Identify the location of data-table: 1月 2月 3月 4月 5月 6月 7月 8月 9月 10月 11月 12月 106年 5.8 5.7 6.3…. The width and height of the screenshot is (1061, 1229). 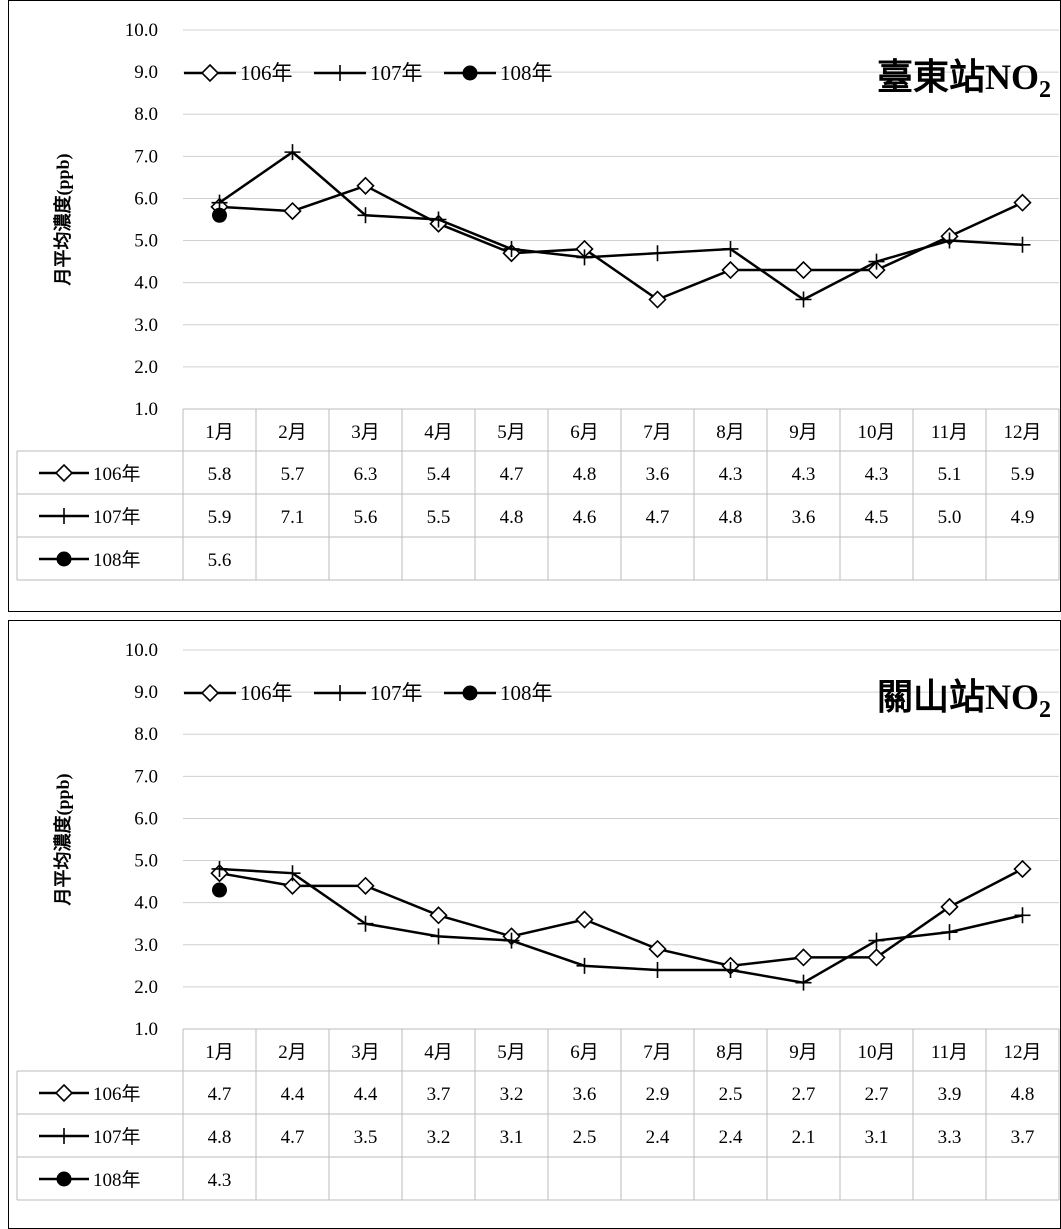
(538, 494).